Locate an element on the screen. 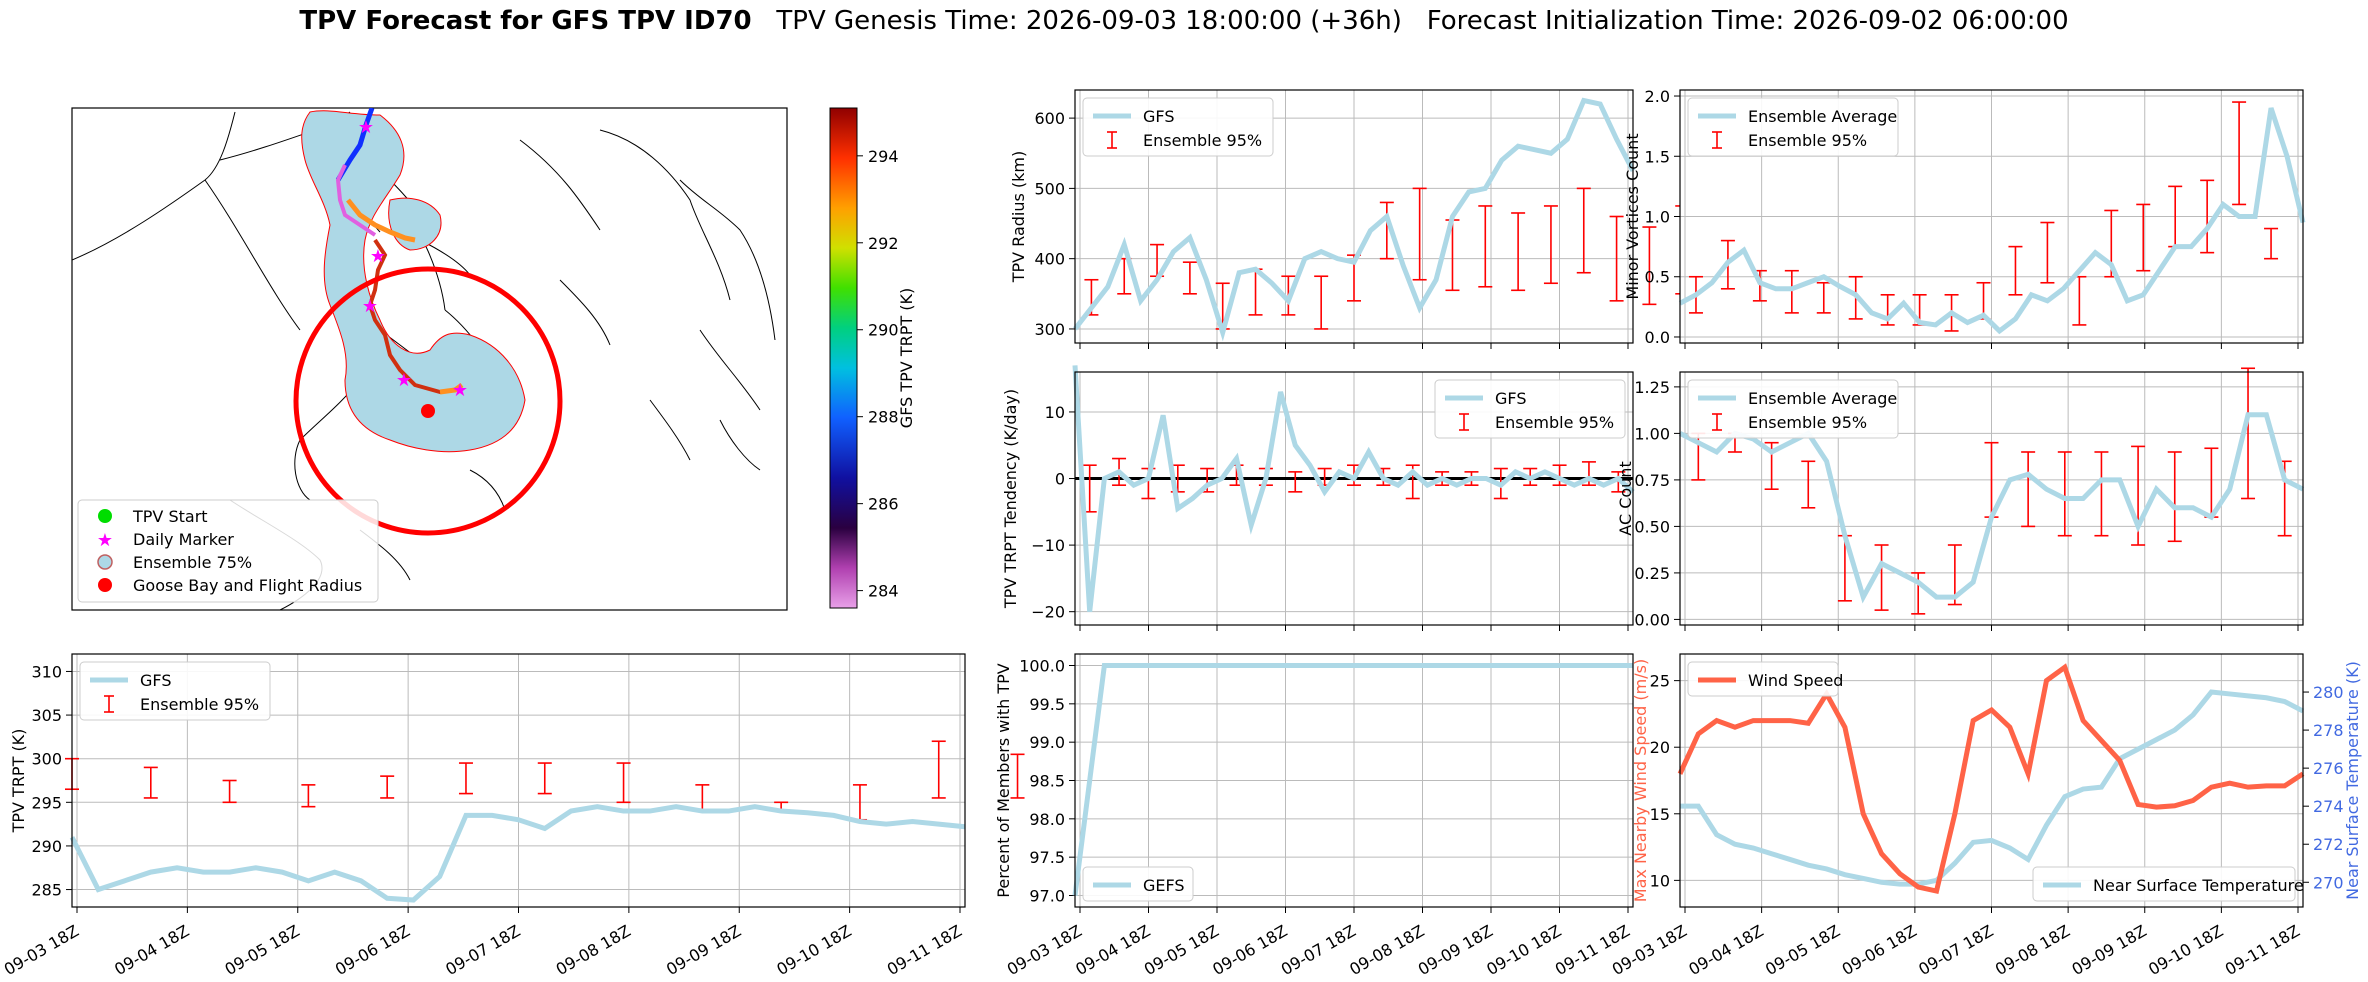  y-axis-label: Percent of Members with TPV is located at coordinates (1003, 780).